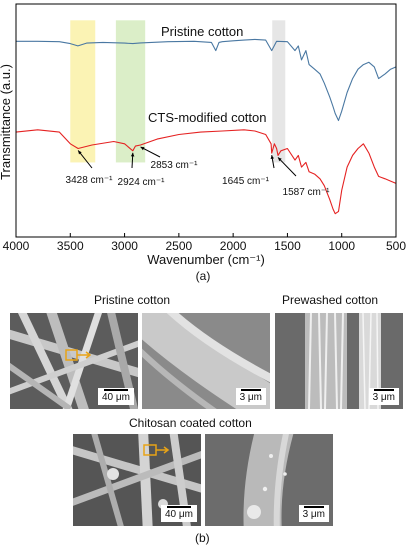 Image resolution: width=407 pixels, height=550 pixels. What do you see at coordinates (132, 300) in the screenshot?
I see `pristine-cotton-title: Pristine cotton` at bounding box center [132, 300].